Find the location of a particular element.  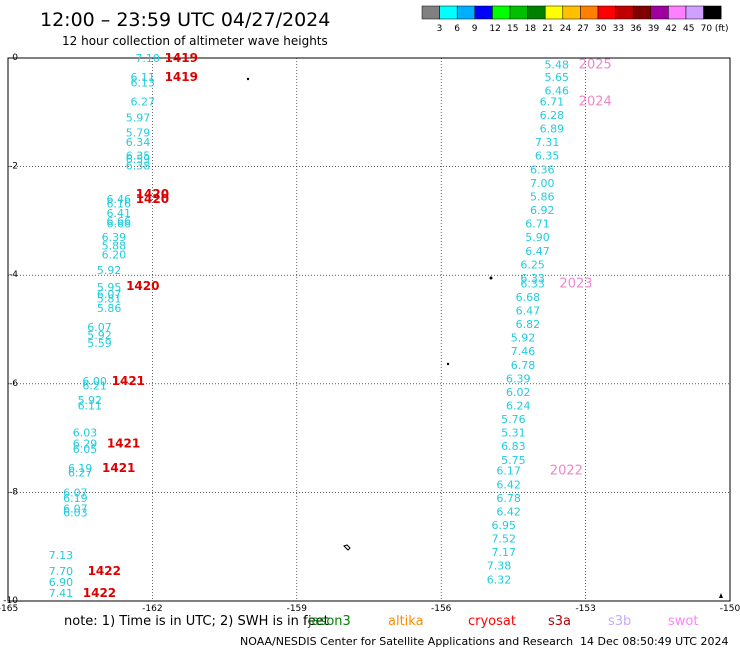

wave-height-label: 6.28 is located at coordinates (552, 115).